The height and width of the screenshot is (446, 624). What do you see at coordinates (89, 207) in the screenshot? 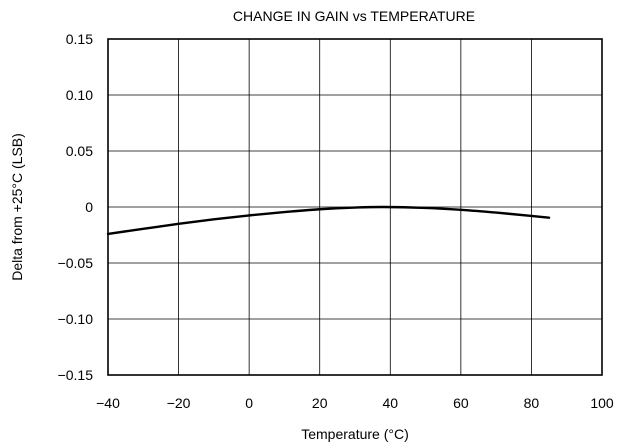
I see `y-tick-label: 0` at bounding box center [89, 207].